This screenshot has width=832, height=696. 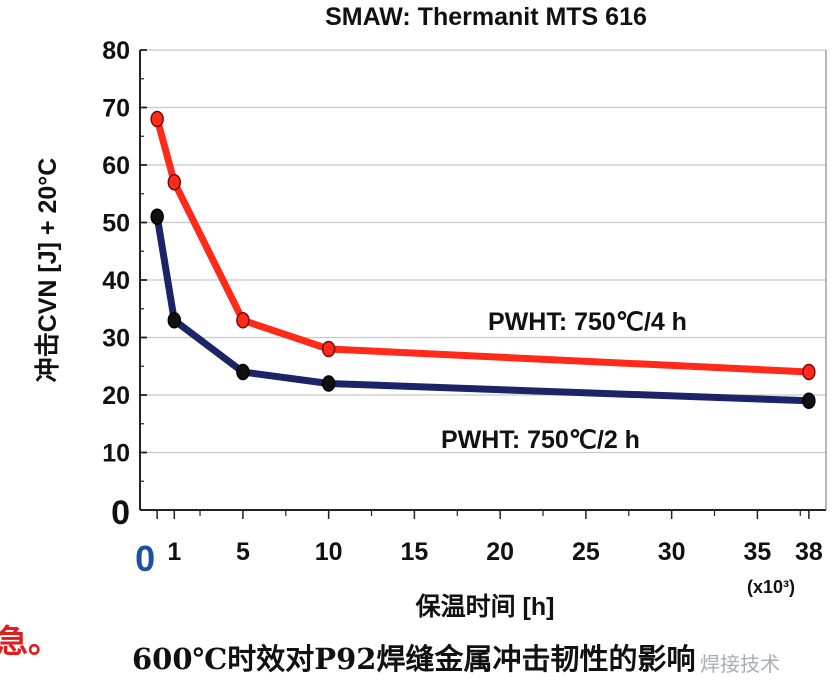 I want to click on y-tick-label: 20, so click(x=116, y=396).